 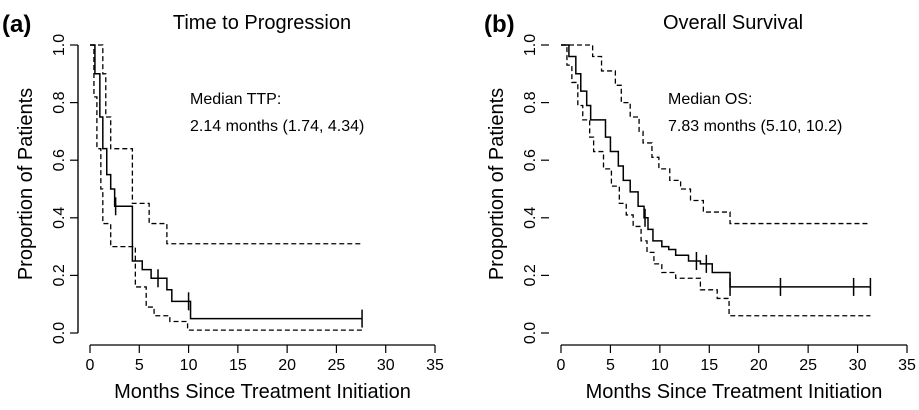 What do you see at coordinates (262, 23) in the screenshot?
I see `chart-title: Time to Progression` at bounding box center [262, 23].